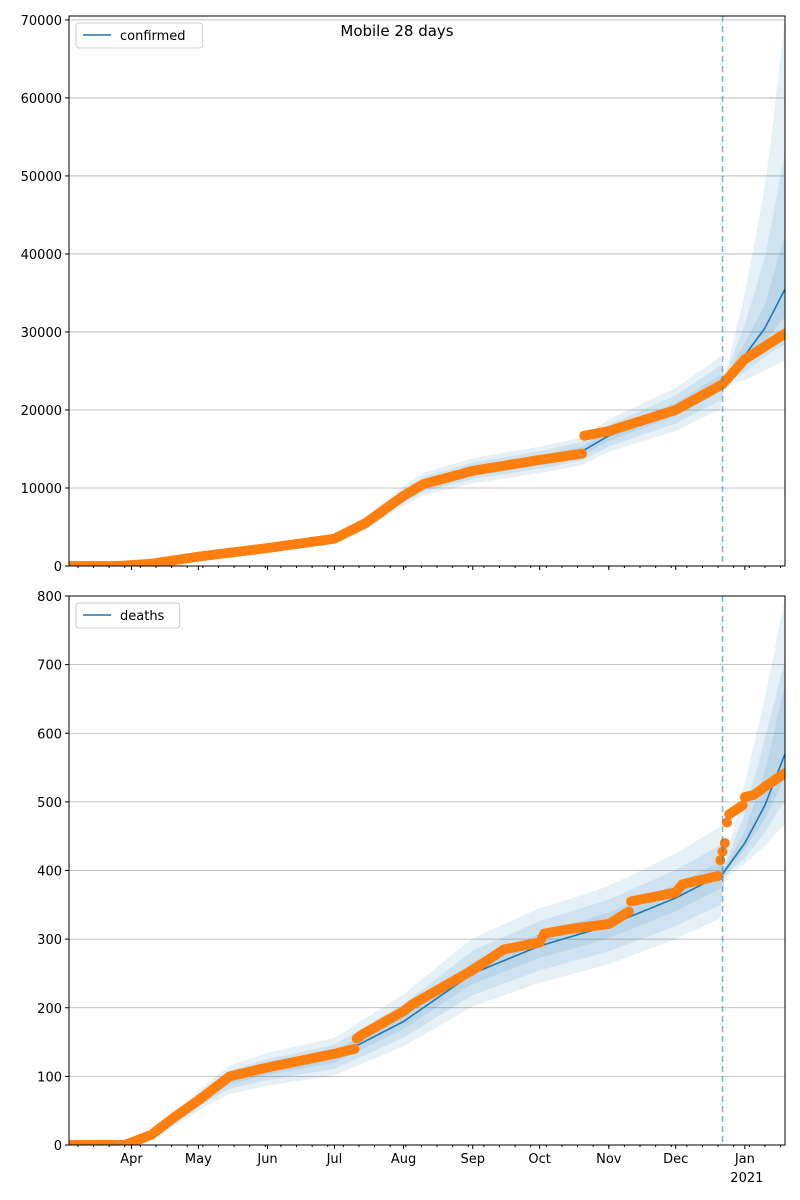 Image resolution: width=800 pixels, height=1200 pixels. Describe the element at coordinates (41, 99) in the screenshot. I see `y-tick-label: 60000` at that location.